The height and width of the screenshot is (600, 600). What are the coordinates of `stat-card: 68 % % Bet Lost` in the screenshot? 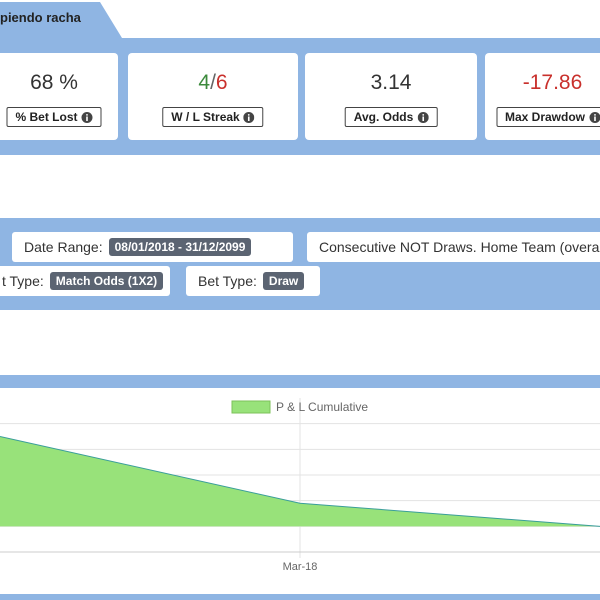 It's located at (59, 96).